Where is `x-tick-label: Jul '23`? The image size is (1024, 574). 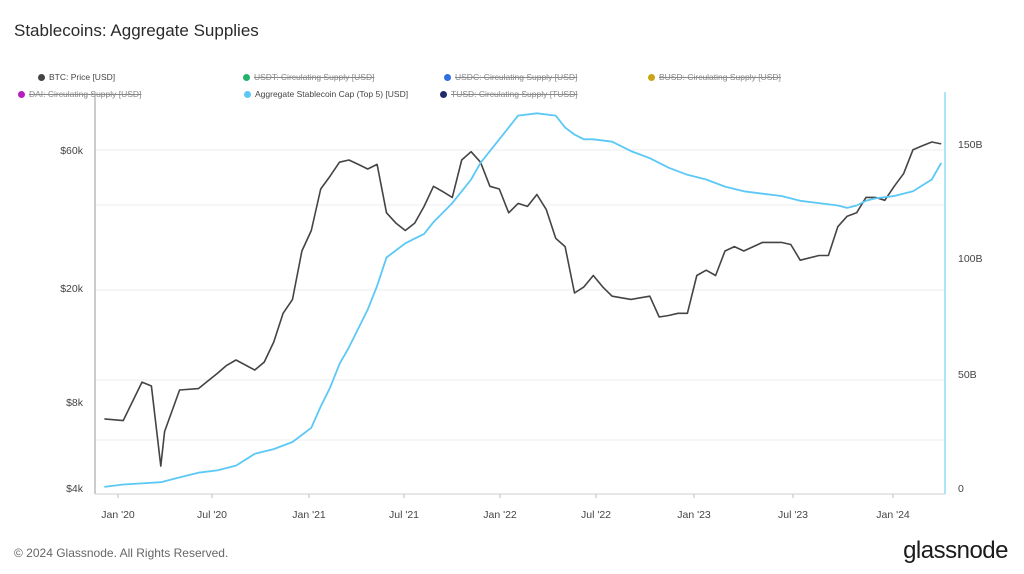
x-tick-label: Jul '23 is located at coordinates (793, 515).